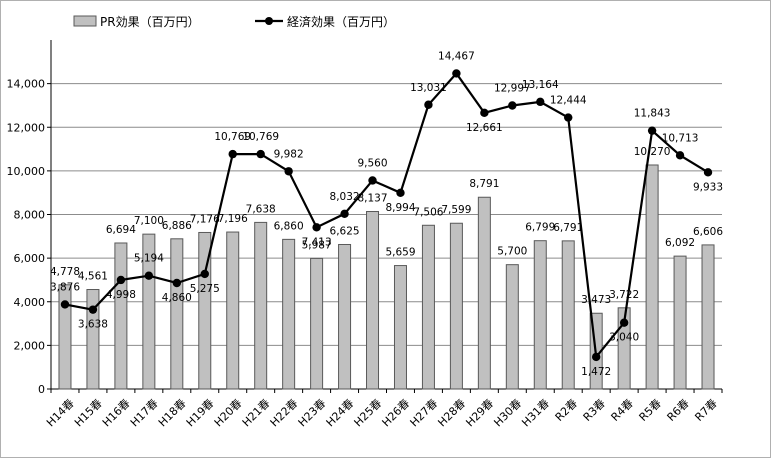 The width and height of the screenshot is (771, 458). What do you see at coordinates (484, 184) in the screenshot?
I see `bar-data-label: 8,791` at bounding box center [484, 184].